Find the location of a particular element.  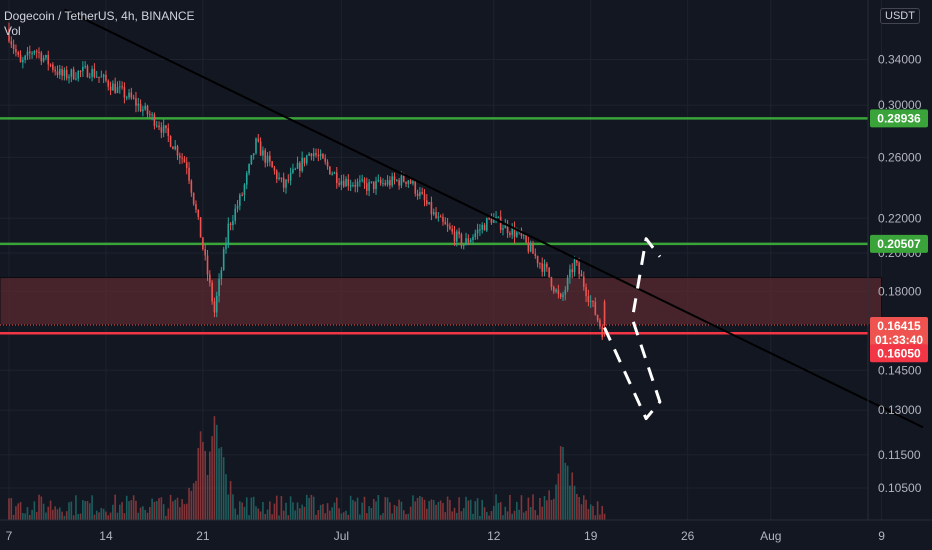

symbol-title: Dogecoin / TetherUS, 4h, BINANCE is located at coordinates (99, 16).